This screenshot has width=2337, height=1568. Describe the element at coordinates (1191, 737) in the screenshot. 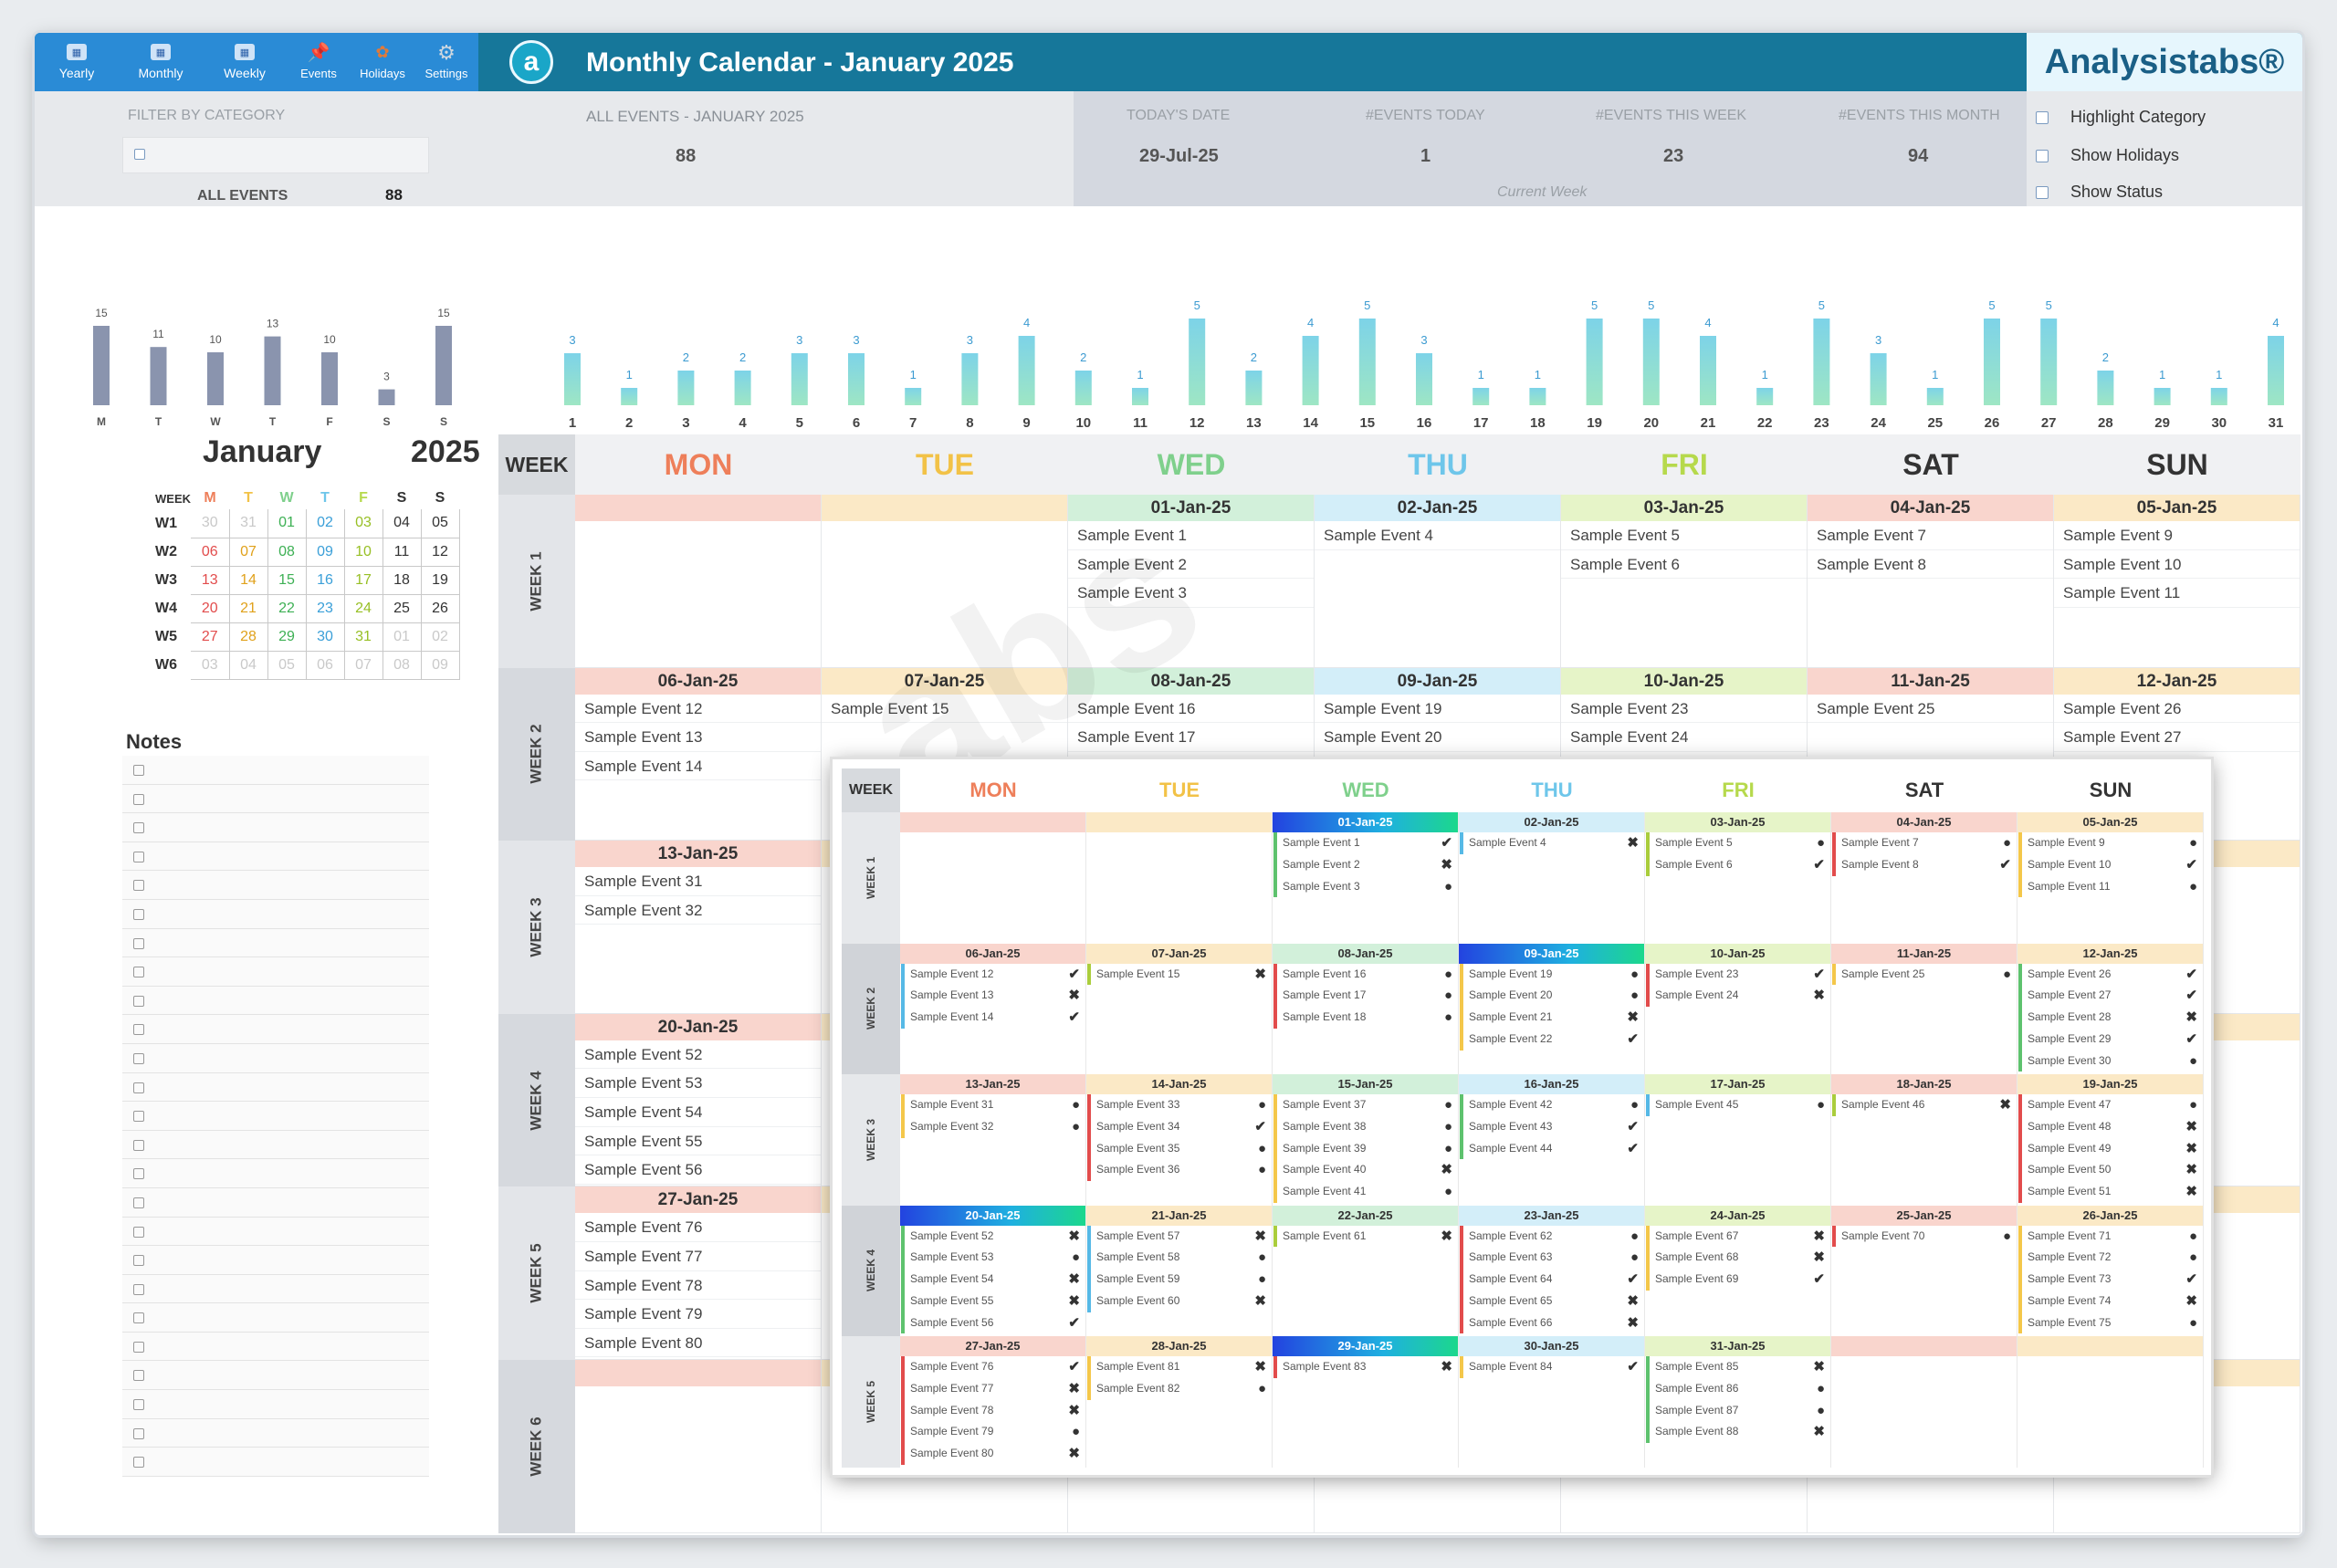

I see `event-item: Sample Event 17` at that location.